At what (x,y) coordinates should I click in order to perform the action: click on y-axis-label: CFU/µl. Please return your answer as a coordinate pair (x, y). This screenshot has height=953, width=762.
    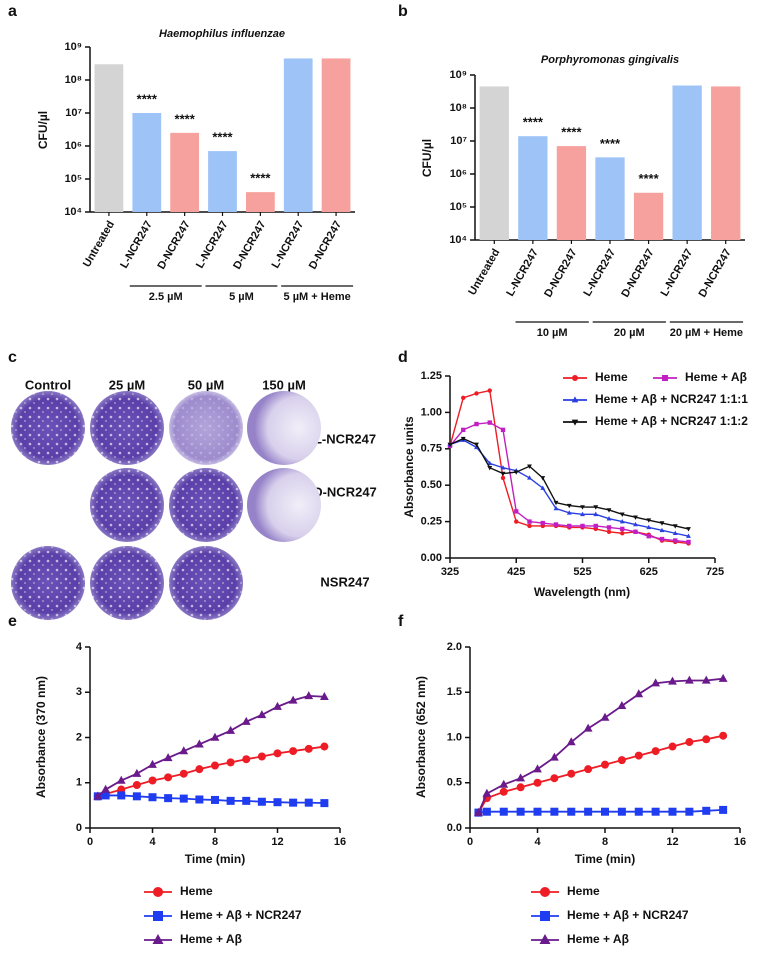
    Looking at the image, I should click on (427, 158).